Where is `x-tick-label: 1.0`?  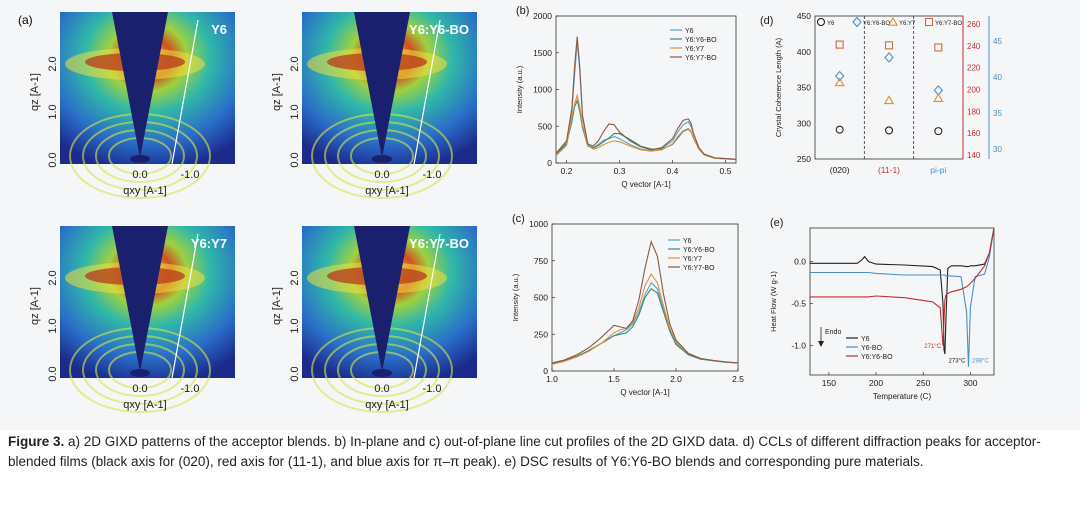
x-tick-label: 1.0 is located at coordinates (552, 379).